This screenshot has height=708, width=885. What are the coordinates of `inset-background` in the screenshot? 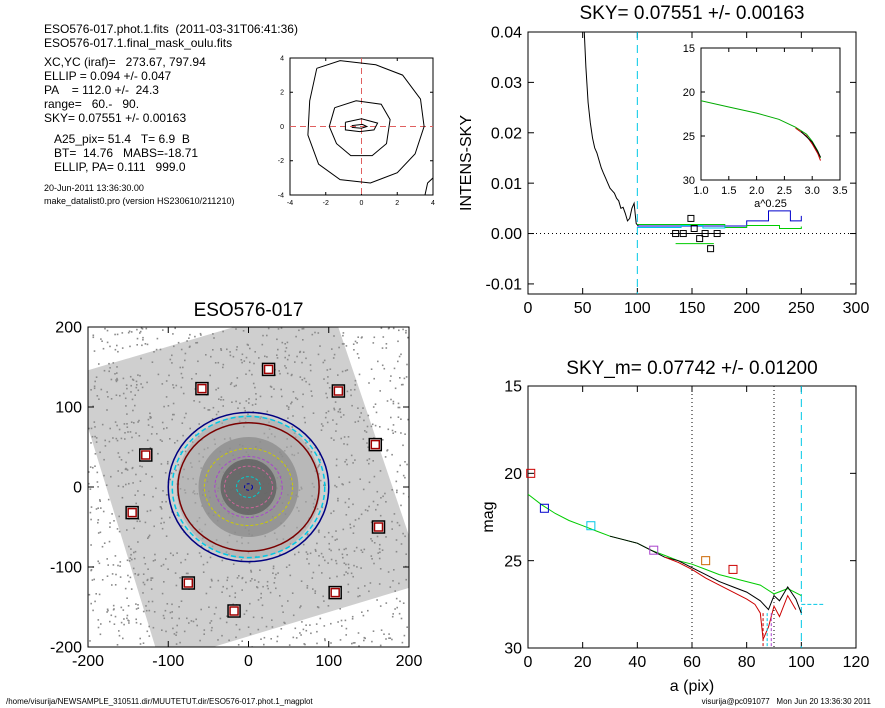 It's located at (770, 114).